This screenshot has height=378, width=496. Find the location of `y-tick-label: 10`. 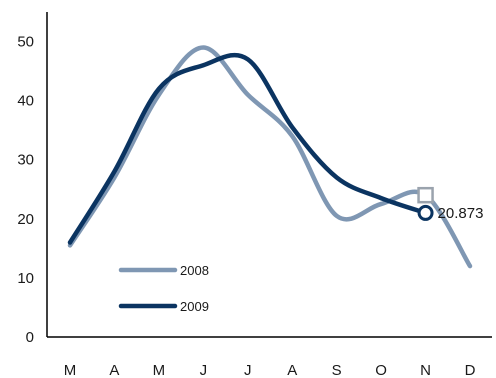

y-tick-label: 10 is located at coordinates (25, 278).